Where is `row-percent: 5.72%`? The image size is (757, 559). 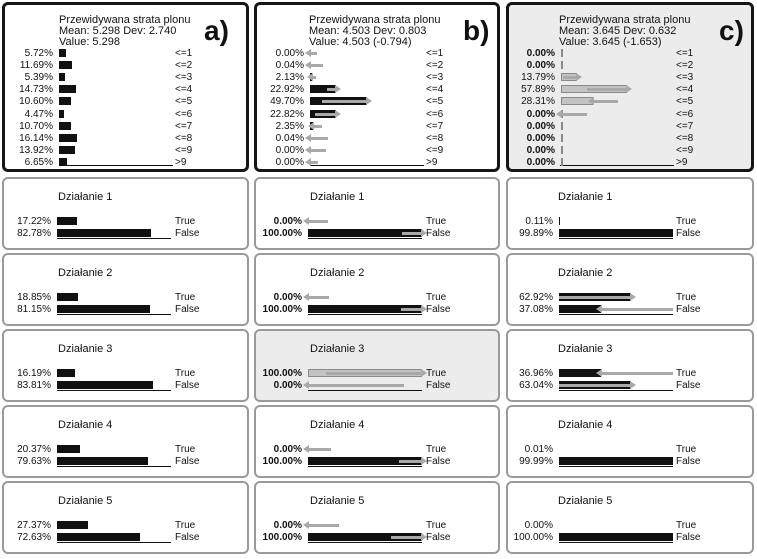
row-percent: 5.72% is located at coordinates (38, 53).